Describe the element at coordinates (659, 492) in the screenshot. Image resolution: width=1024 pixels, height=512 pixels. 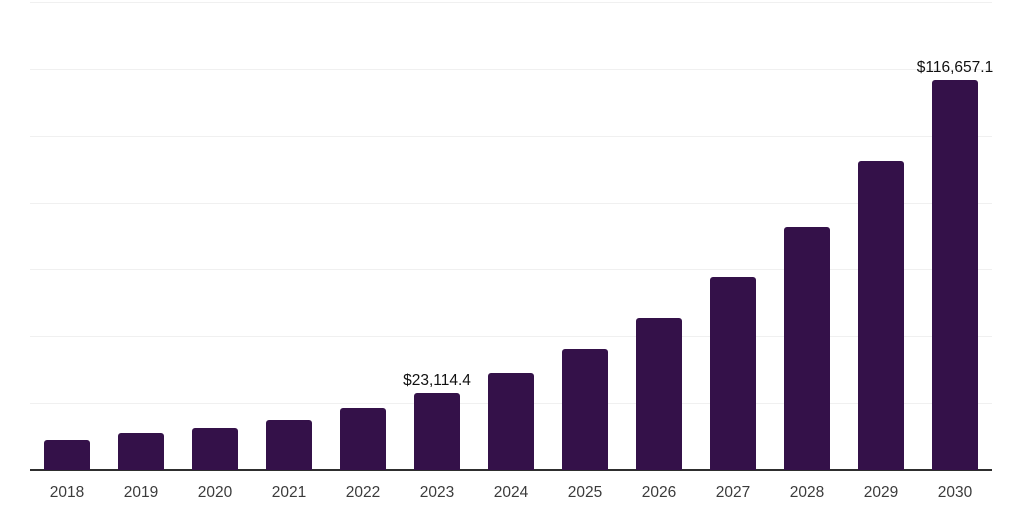
I see `x-tick-label-2026: 2026` at that location.